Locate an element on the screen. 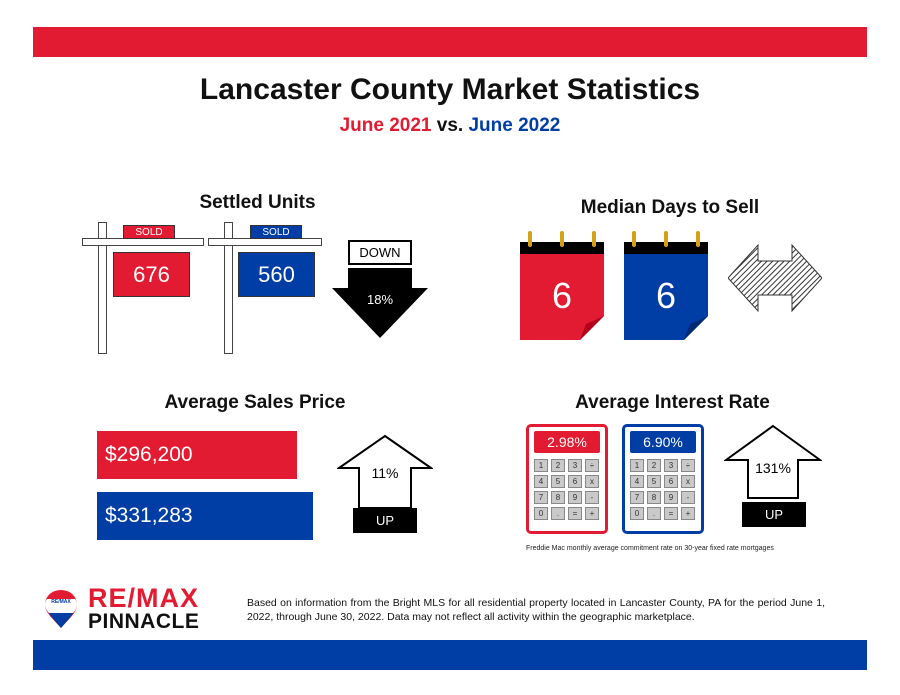  settled-units-2021: 676 is located at coordinates (151, 274).